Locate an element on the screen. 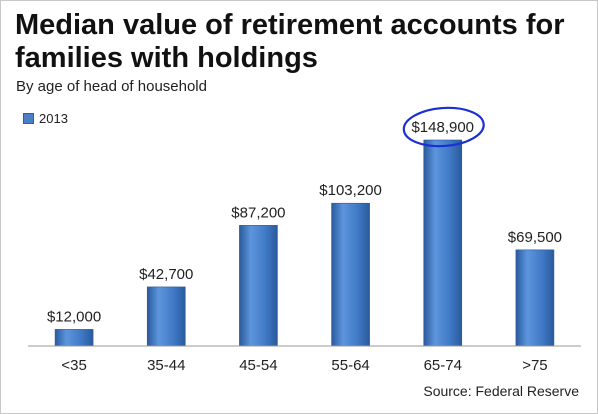  ticks-layer: <35 35-44 45-54 55-64 65-74 >75 is located at coordinates (304, 365).